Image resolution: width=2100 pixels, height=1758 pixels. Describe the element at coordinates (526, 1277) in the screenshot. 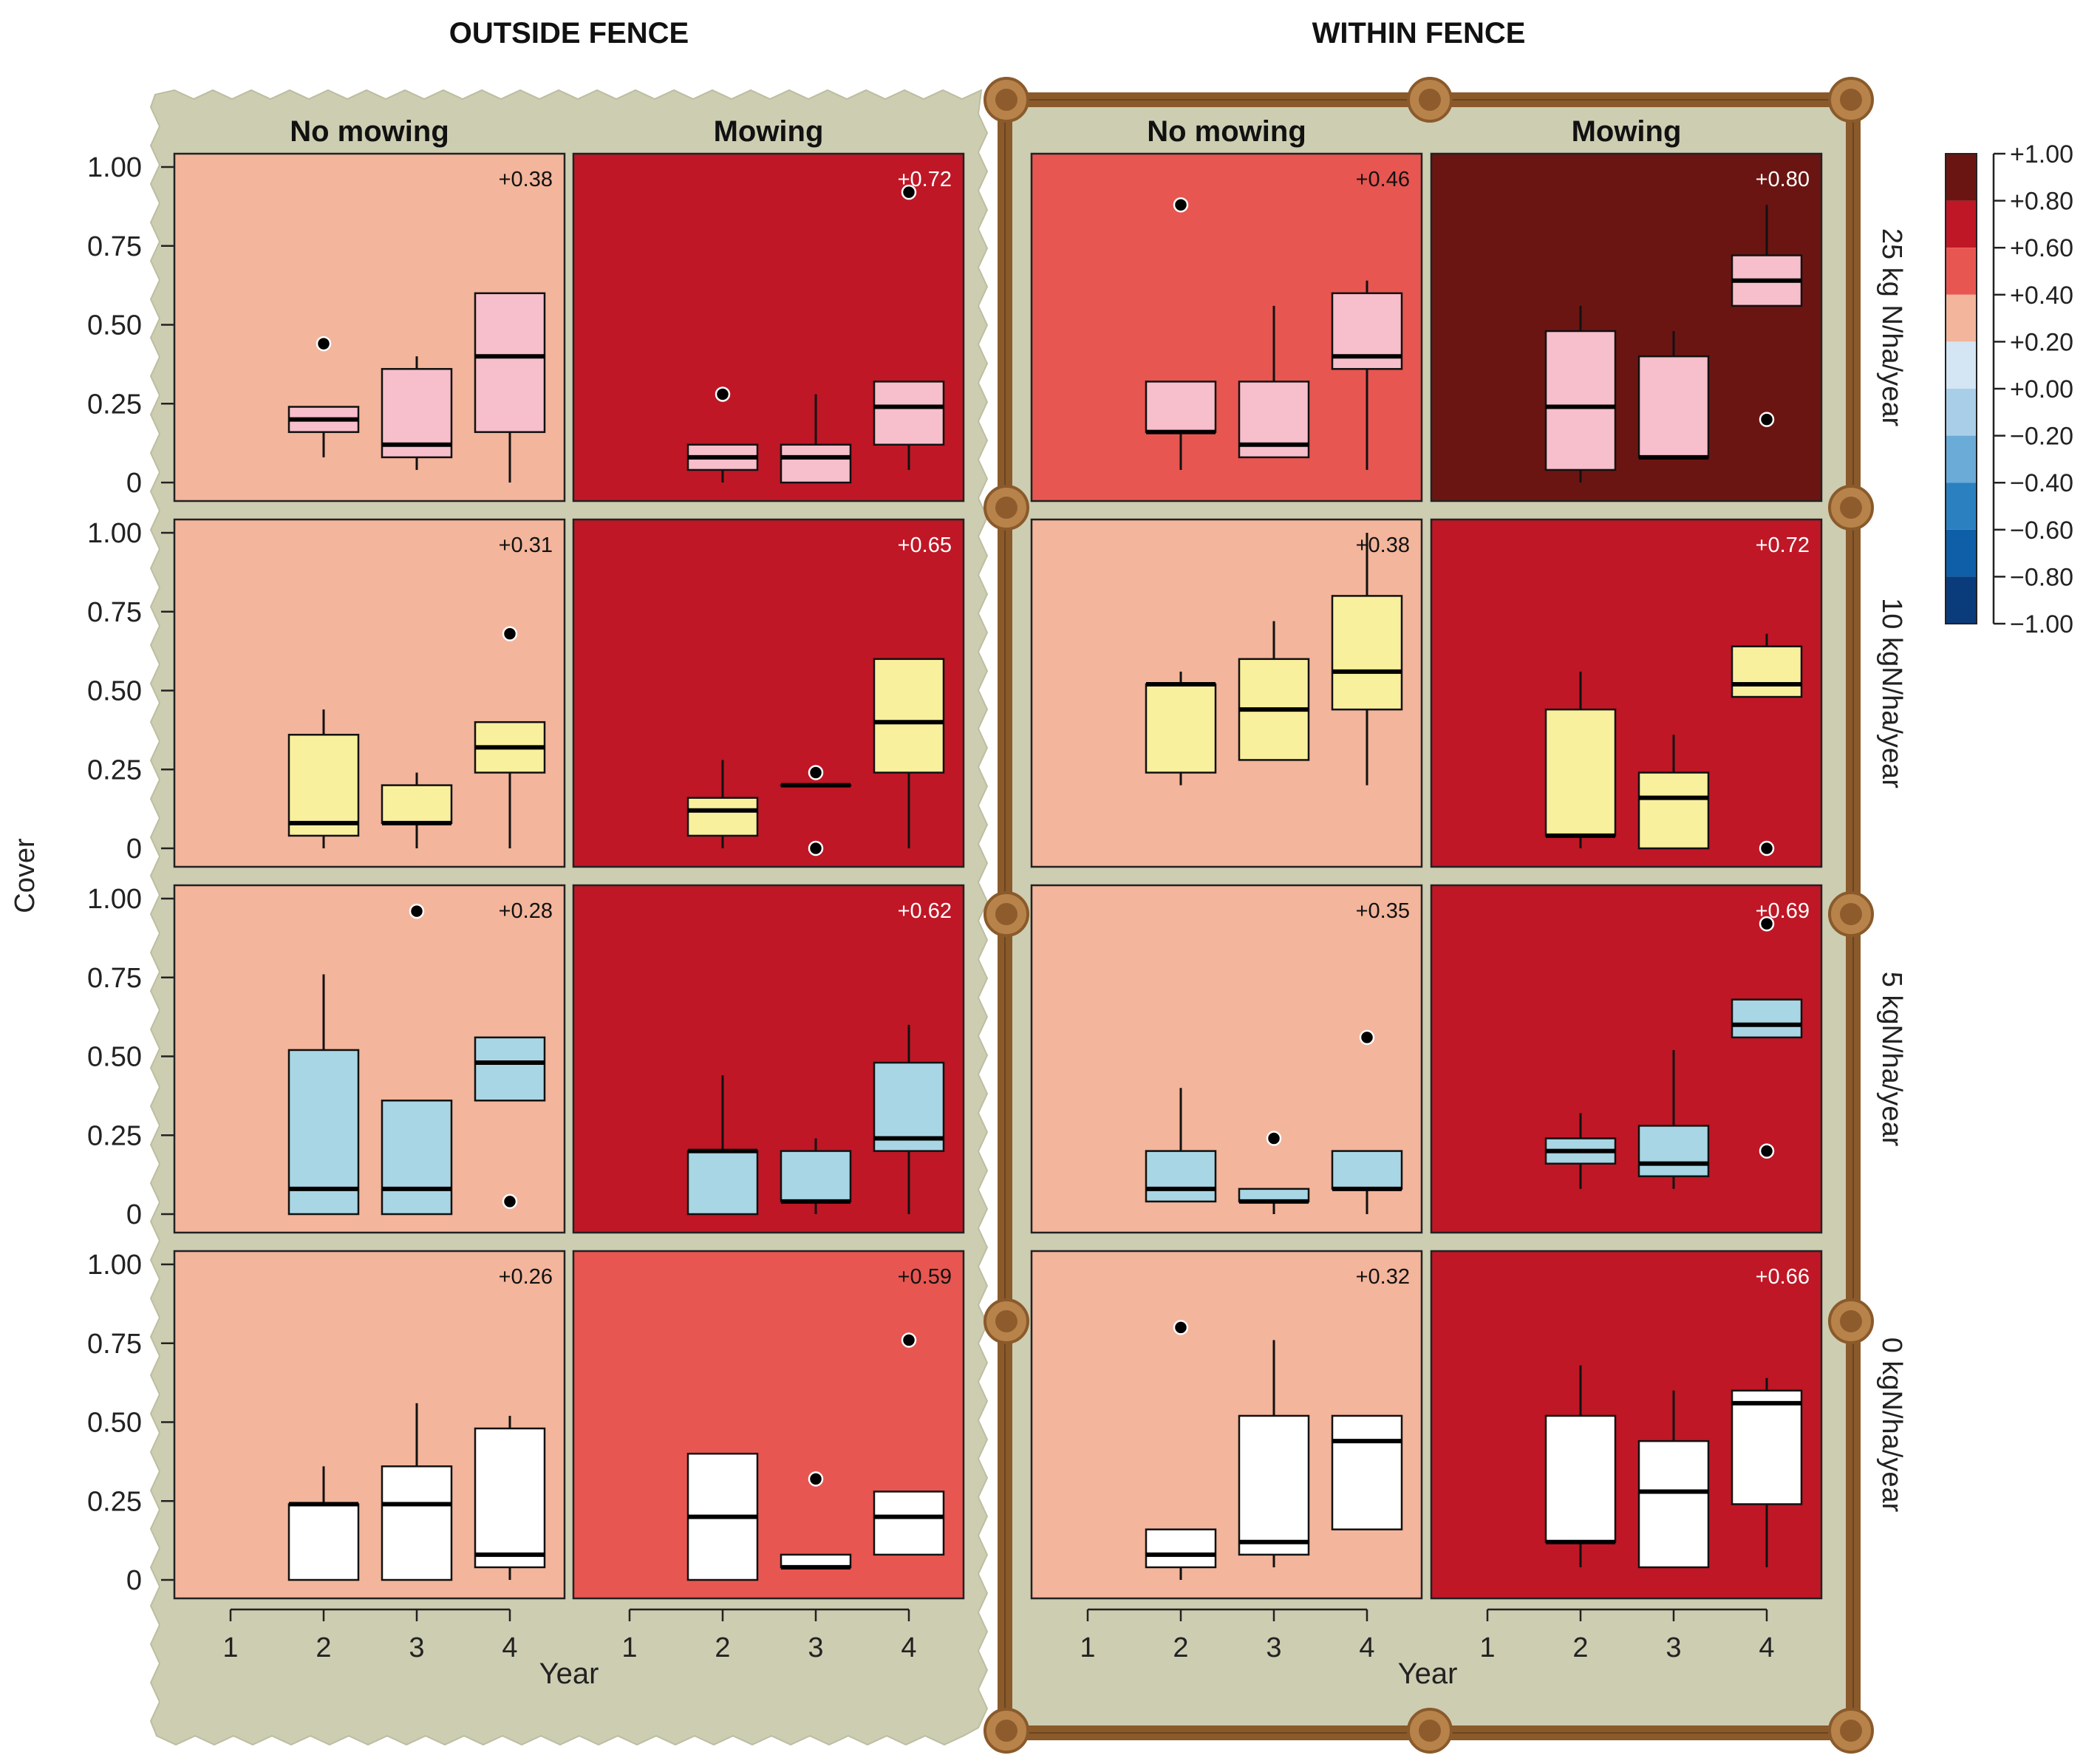

I see `correlation-label: +0.26` at that location.